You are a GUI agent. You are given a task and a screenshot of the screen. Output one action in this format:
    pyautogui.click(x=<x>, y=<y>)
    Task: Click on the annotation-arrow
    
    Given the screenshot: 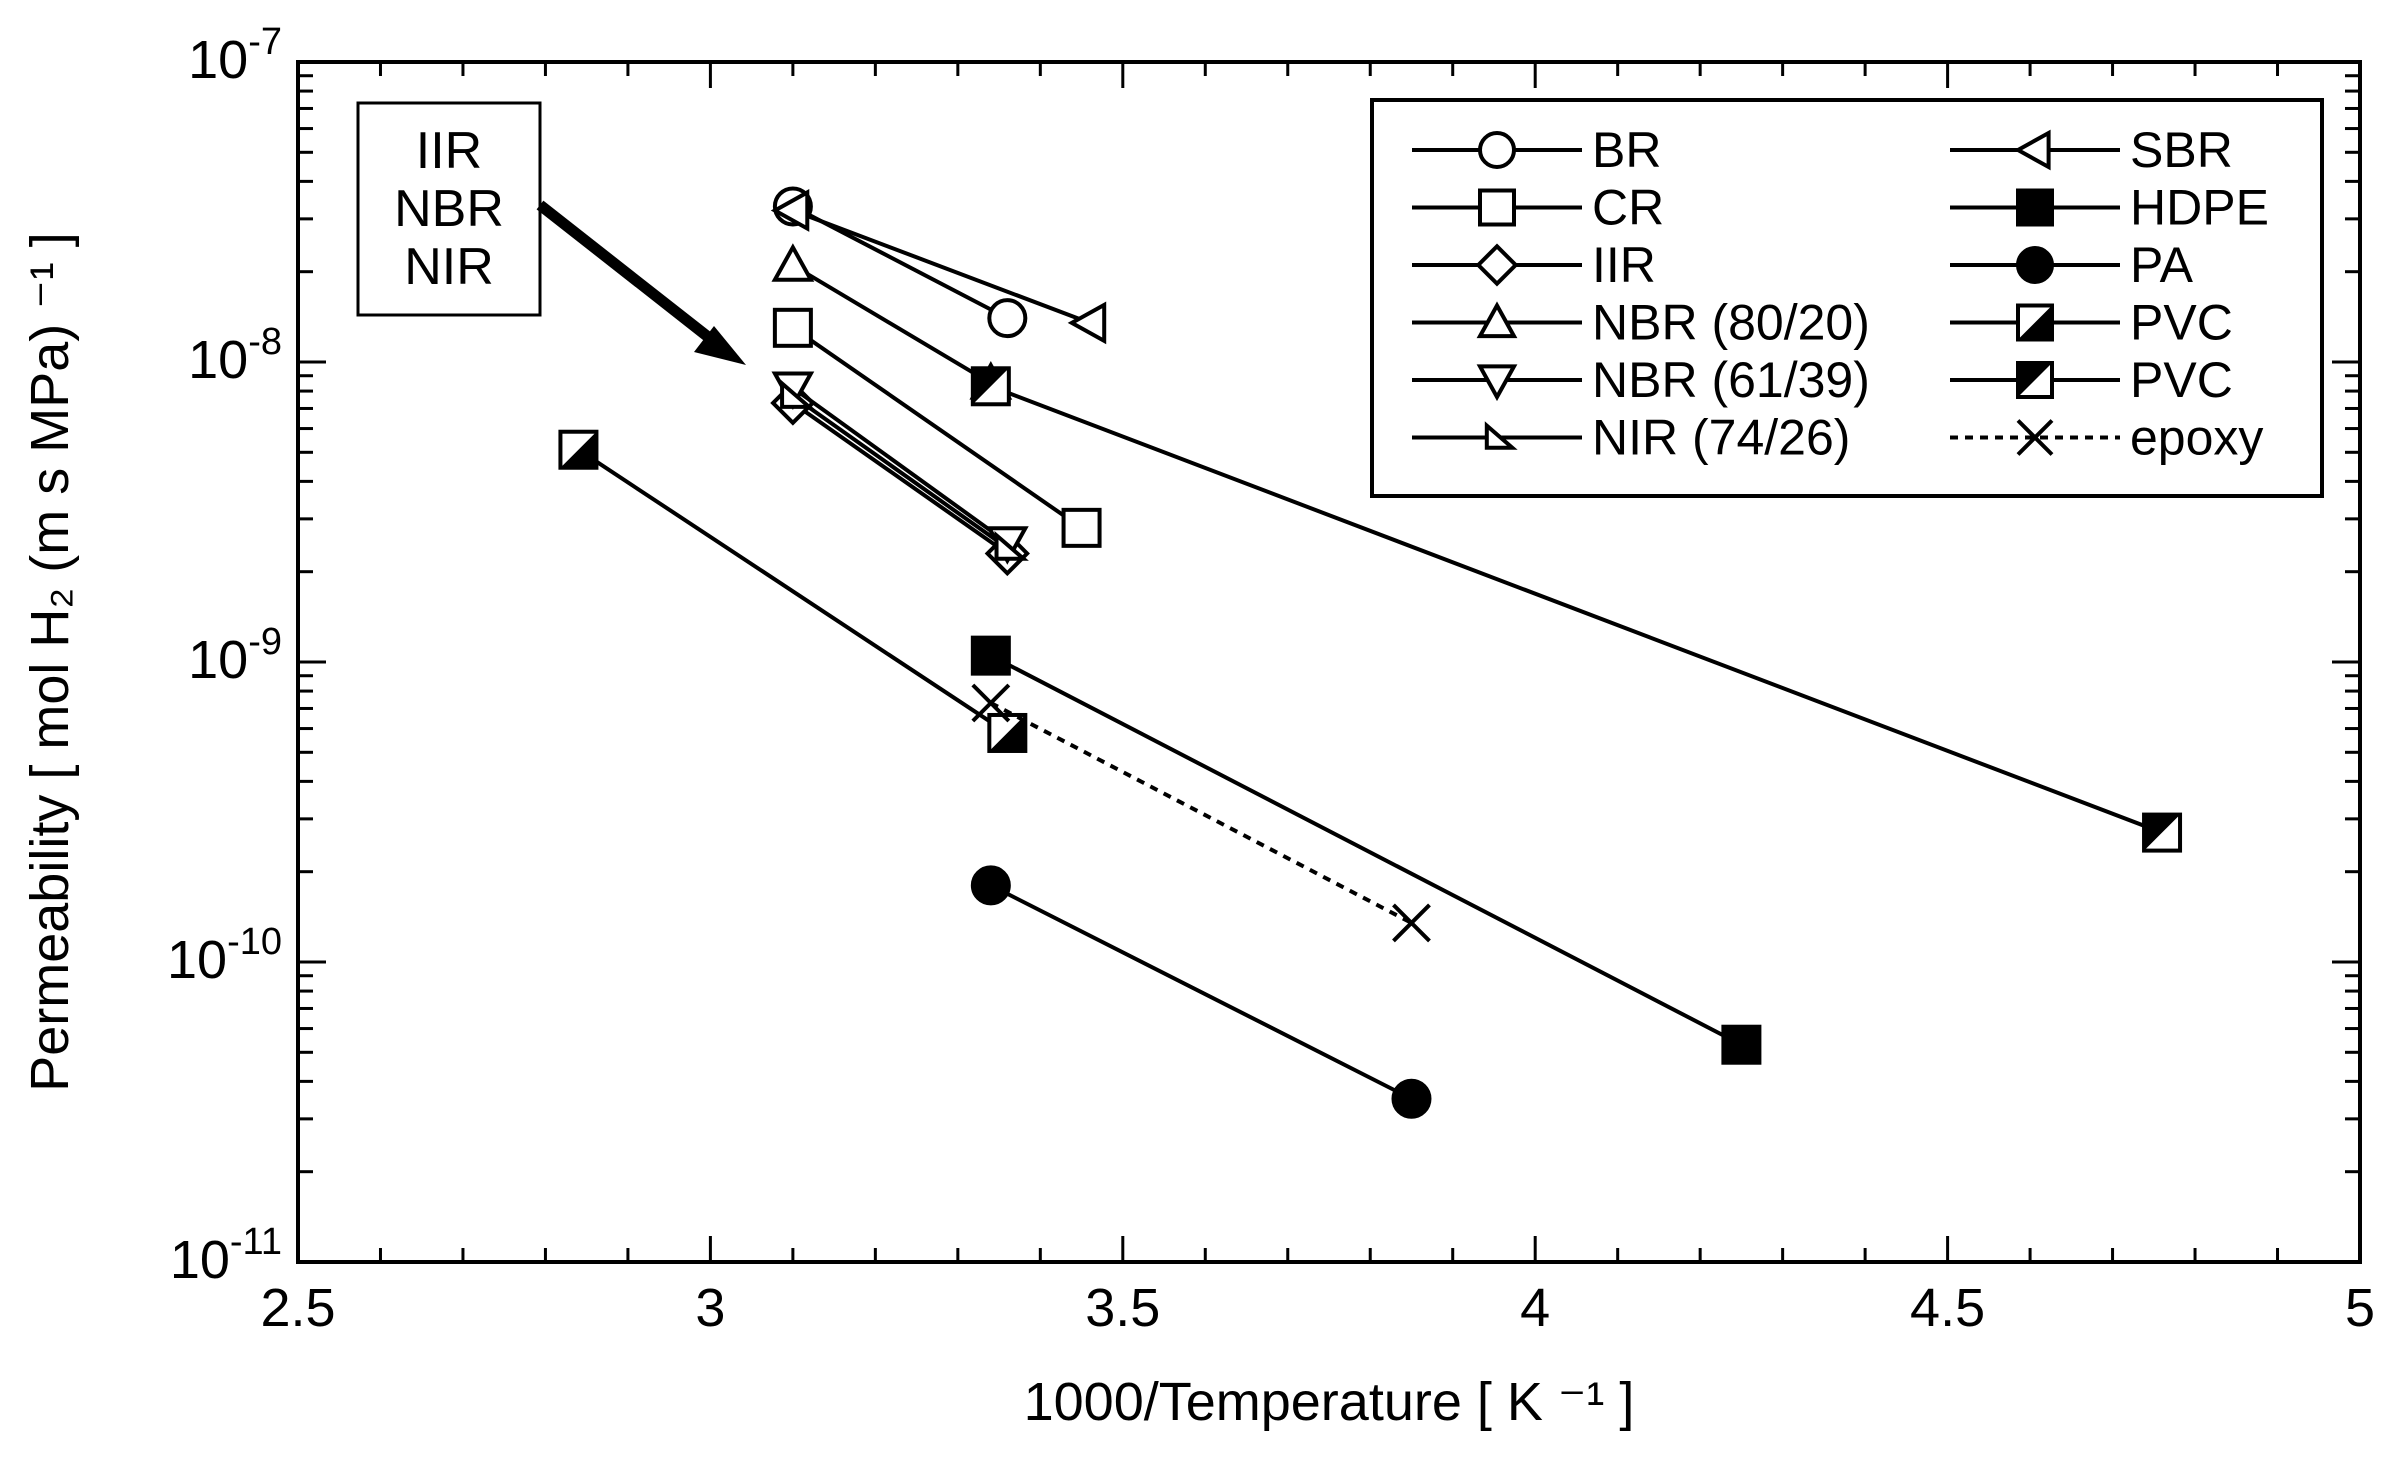 What is the action you would take?
    pyautogui.click(x=626, y=272)
    